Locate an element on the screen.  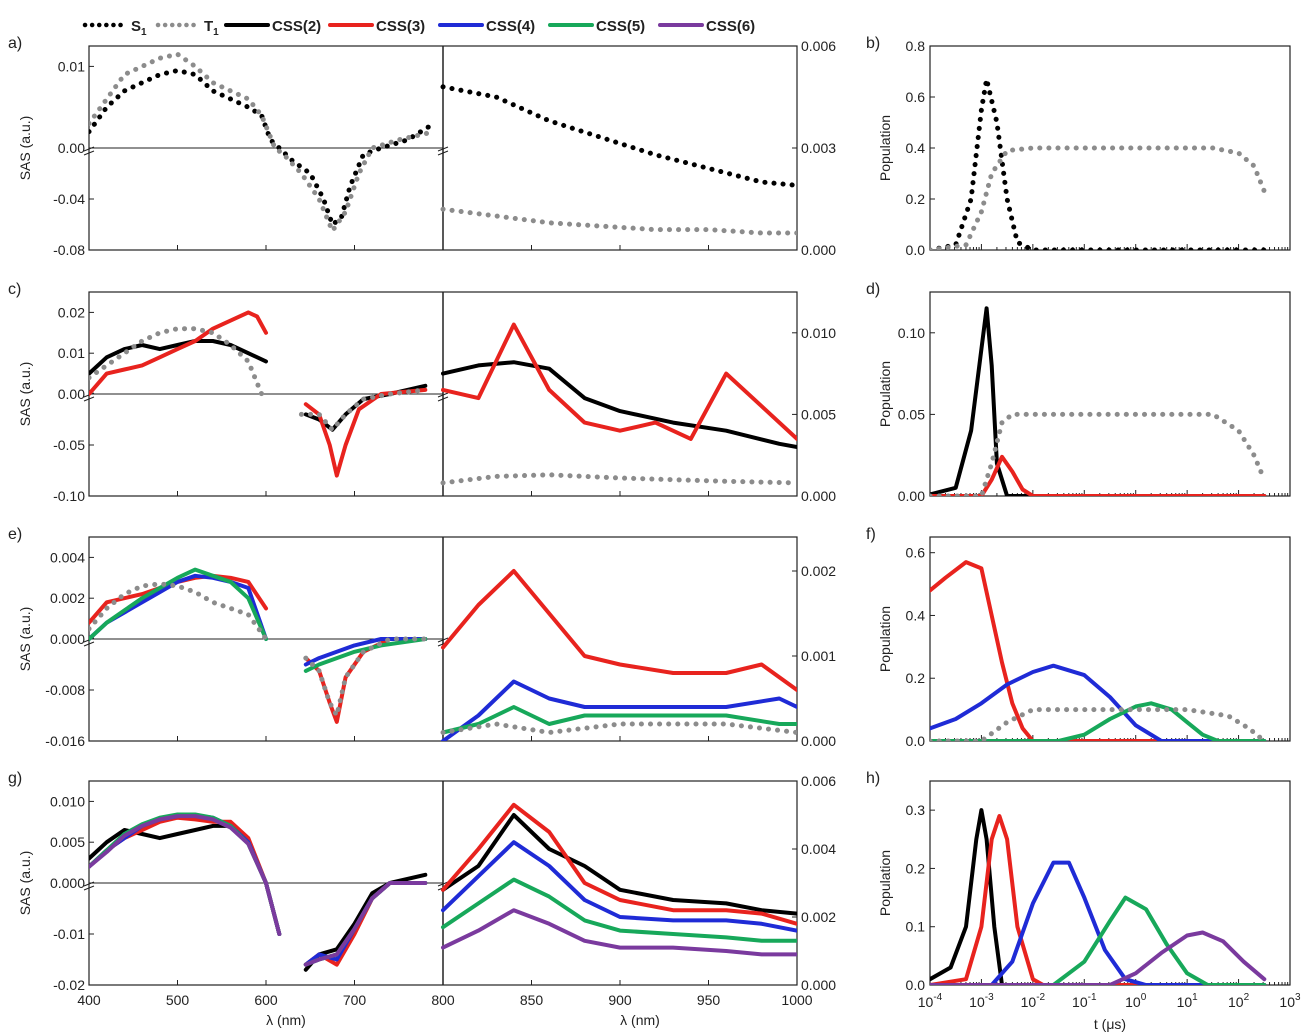
y-tick-label: -0.008 is located at coordinates (65, 690).